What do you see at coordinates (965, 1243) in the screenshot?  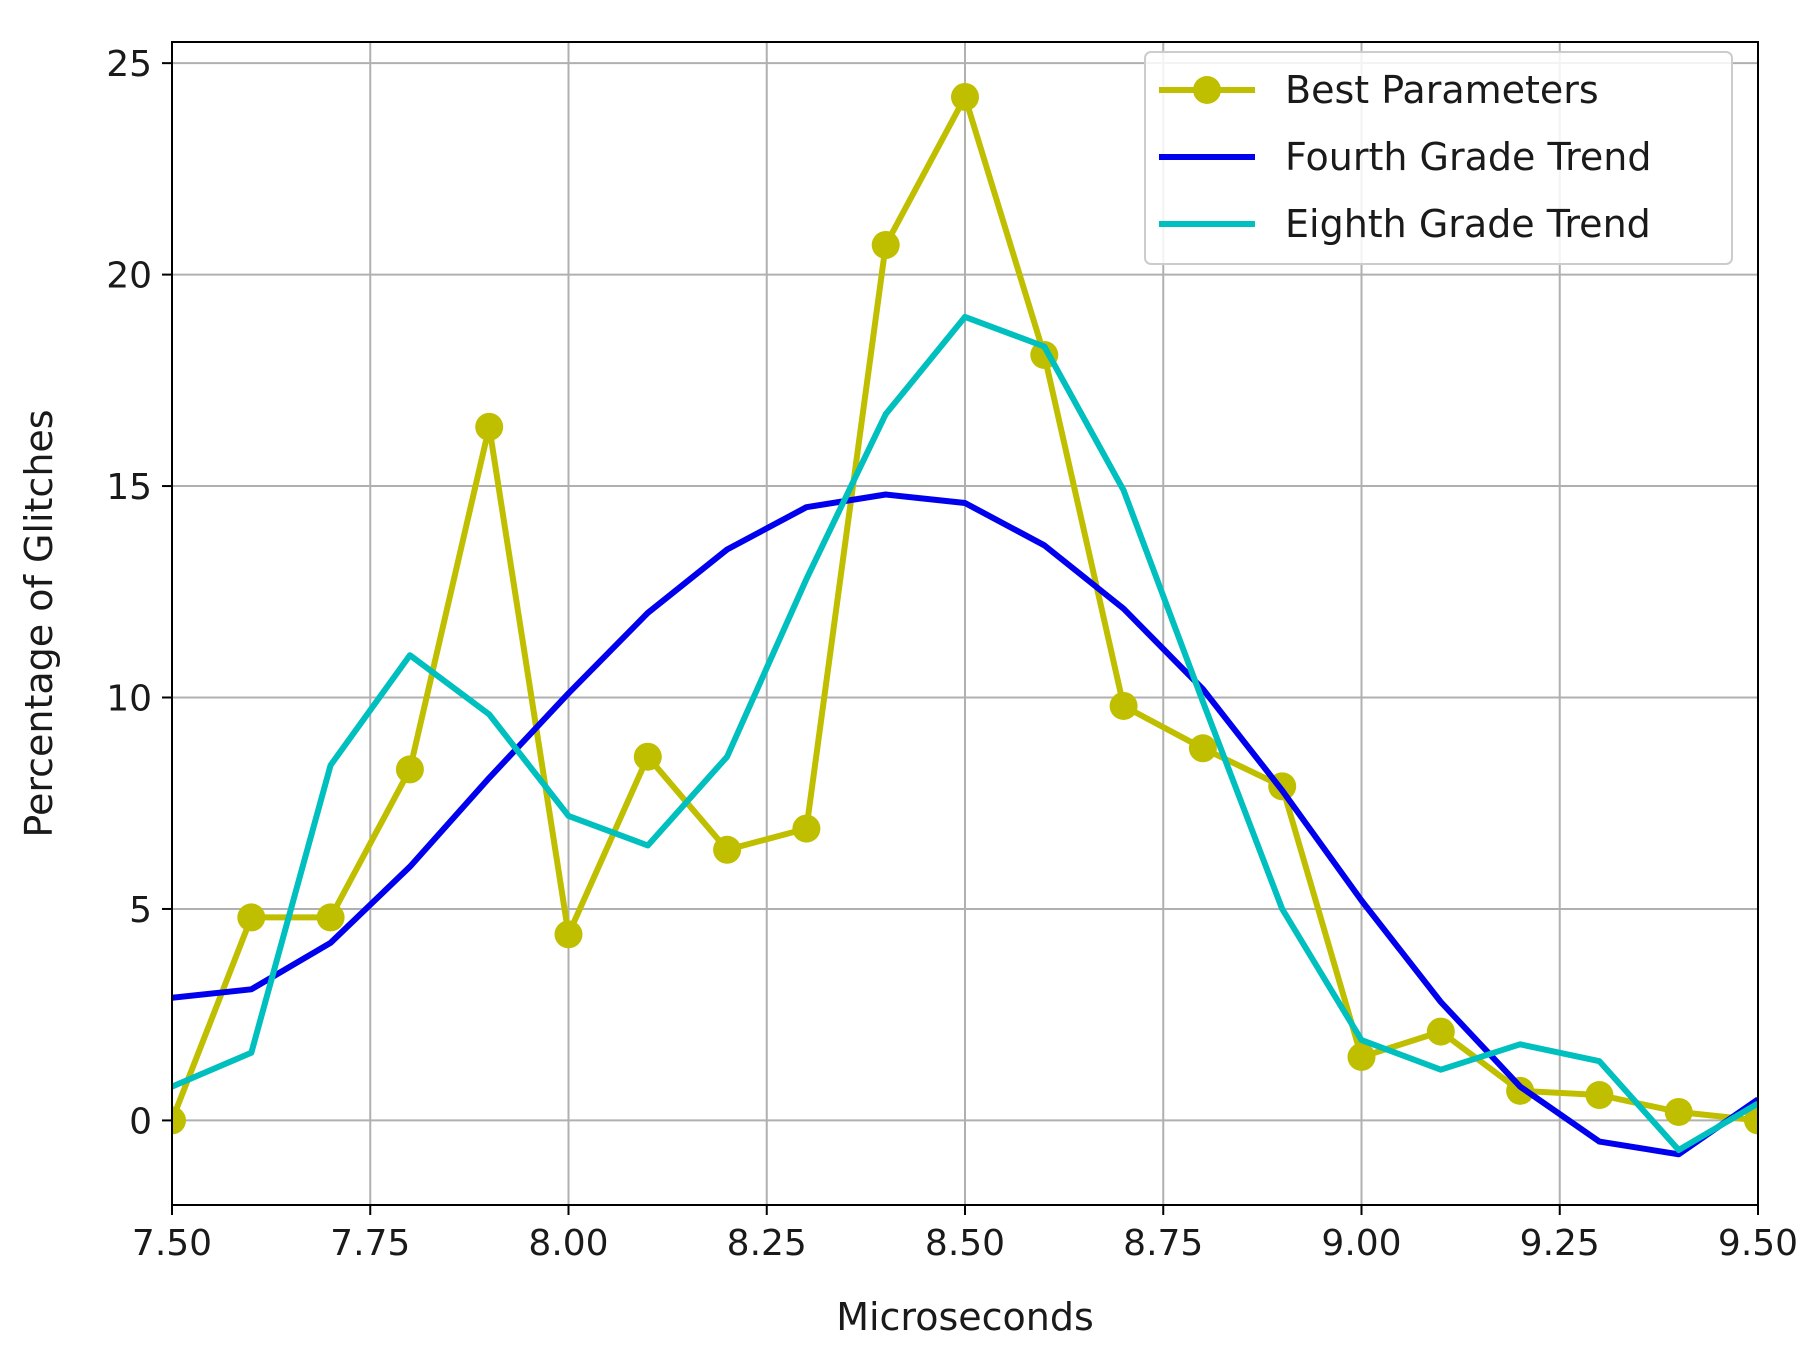 I see `x-tick-label: 8.50` at bounding box center [965, 1243].